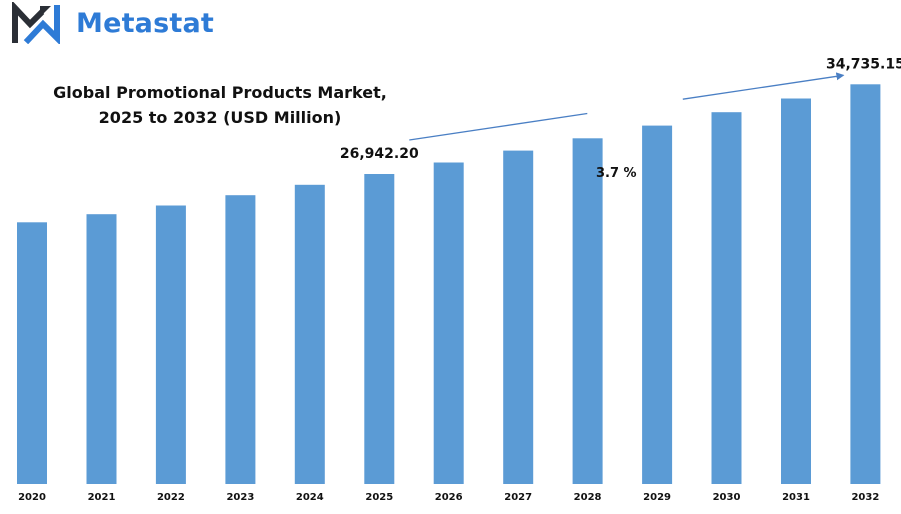  What do you see at coordinates (518, 317) in the screenshot?
I see `bar-2027` at bounding box center [518, 317].